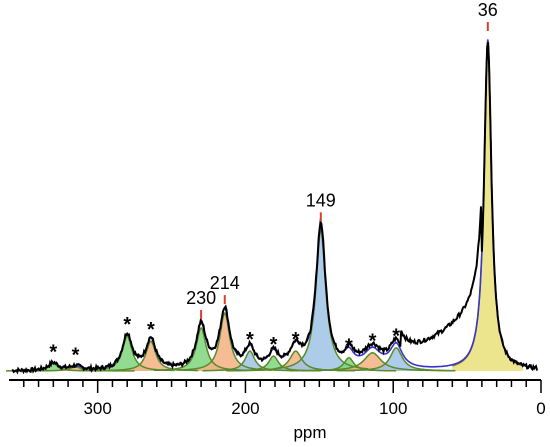 The width and height of the screenshot is (550, 447). I want to click on sideband-markers: * * * * * * * * * *, so click(224, 340).